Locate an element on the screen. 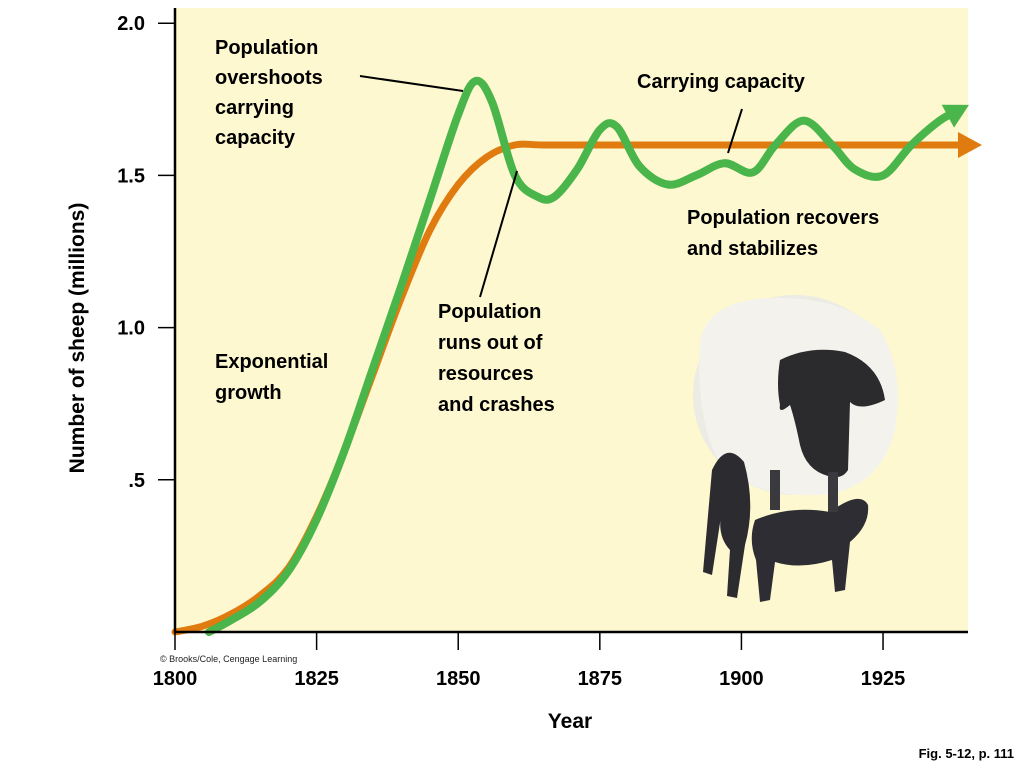 The width and height of the screenshot is (1024, 768). ewe-head is located at coordinates (831, 413).